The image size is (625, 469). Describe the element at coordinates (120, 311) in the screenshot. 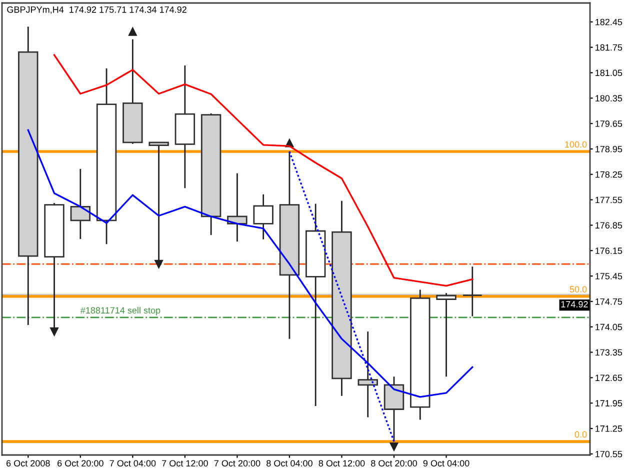

I see `annotation: #18811714 sell stop` at that location.